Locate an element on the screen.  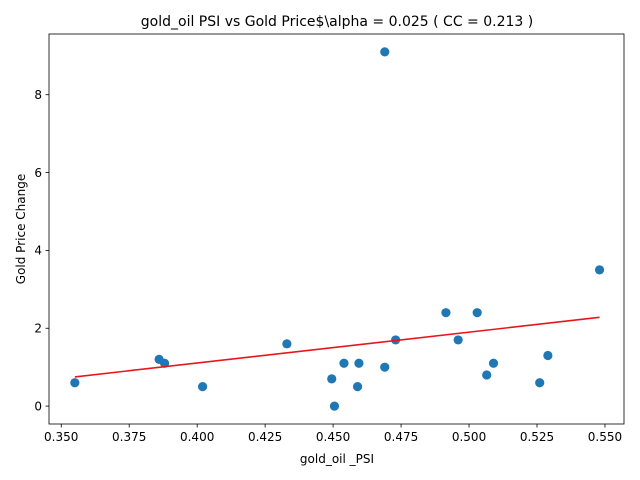
x-tick-label: 0.475 is located at coordinates (401, 437).